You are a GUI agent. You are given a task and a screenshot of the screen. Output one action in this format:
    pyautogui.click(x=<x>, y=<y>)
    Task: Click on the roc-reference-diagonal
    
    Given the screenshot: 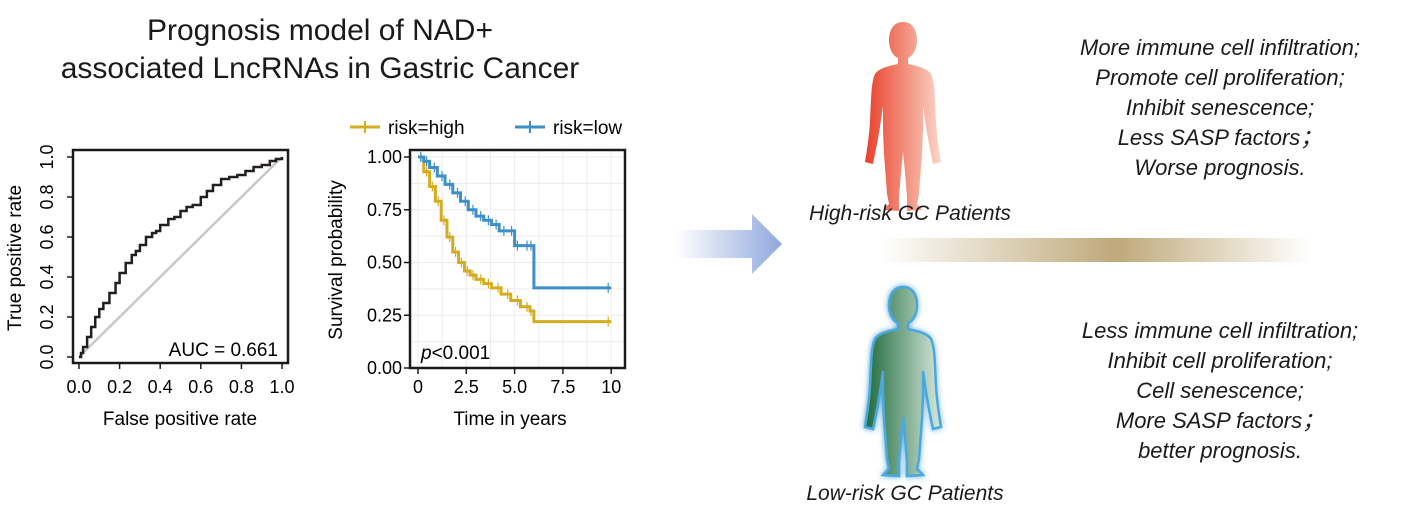 What is the action you would take?
    pyautogui.click(x=180, y=257)
    